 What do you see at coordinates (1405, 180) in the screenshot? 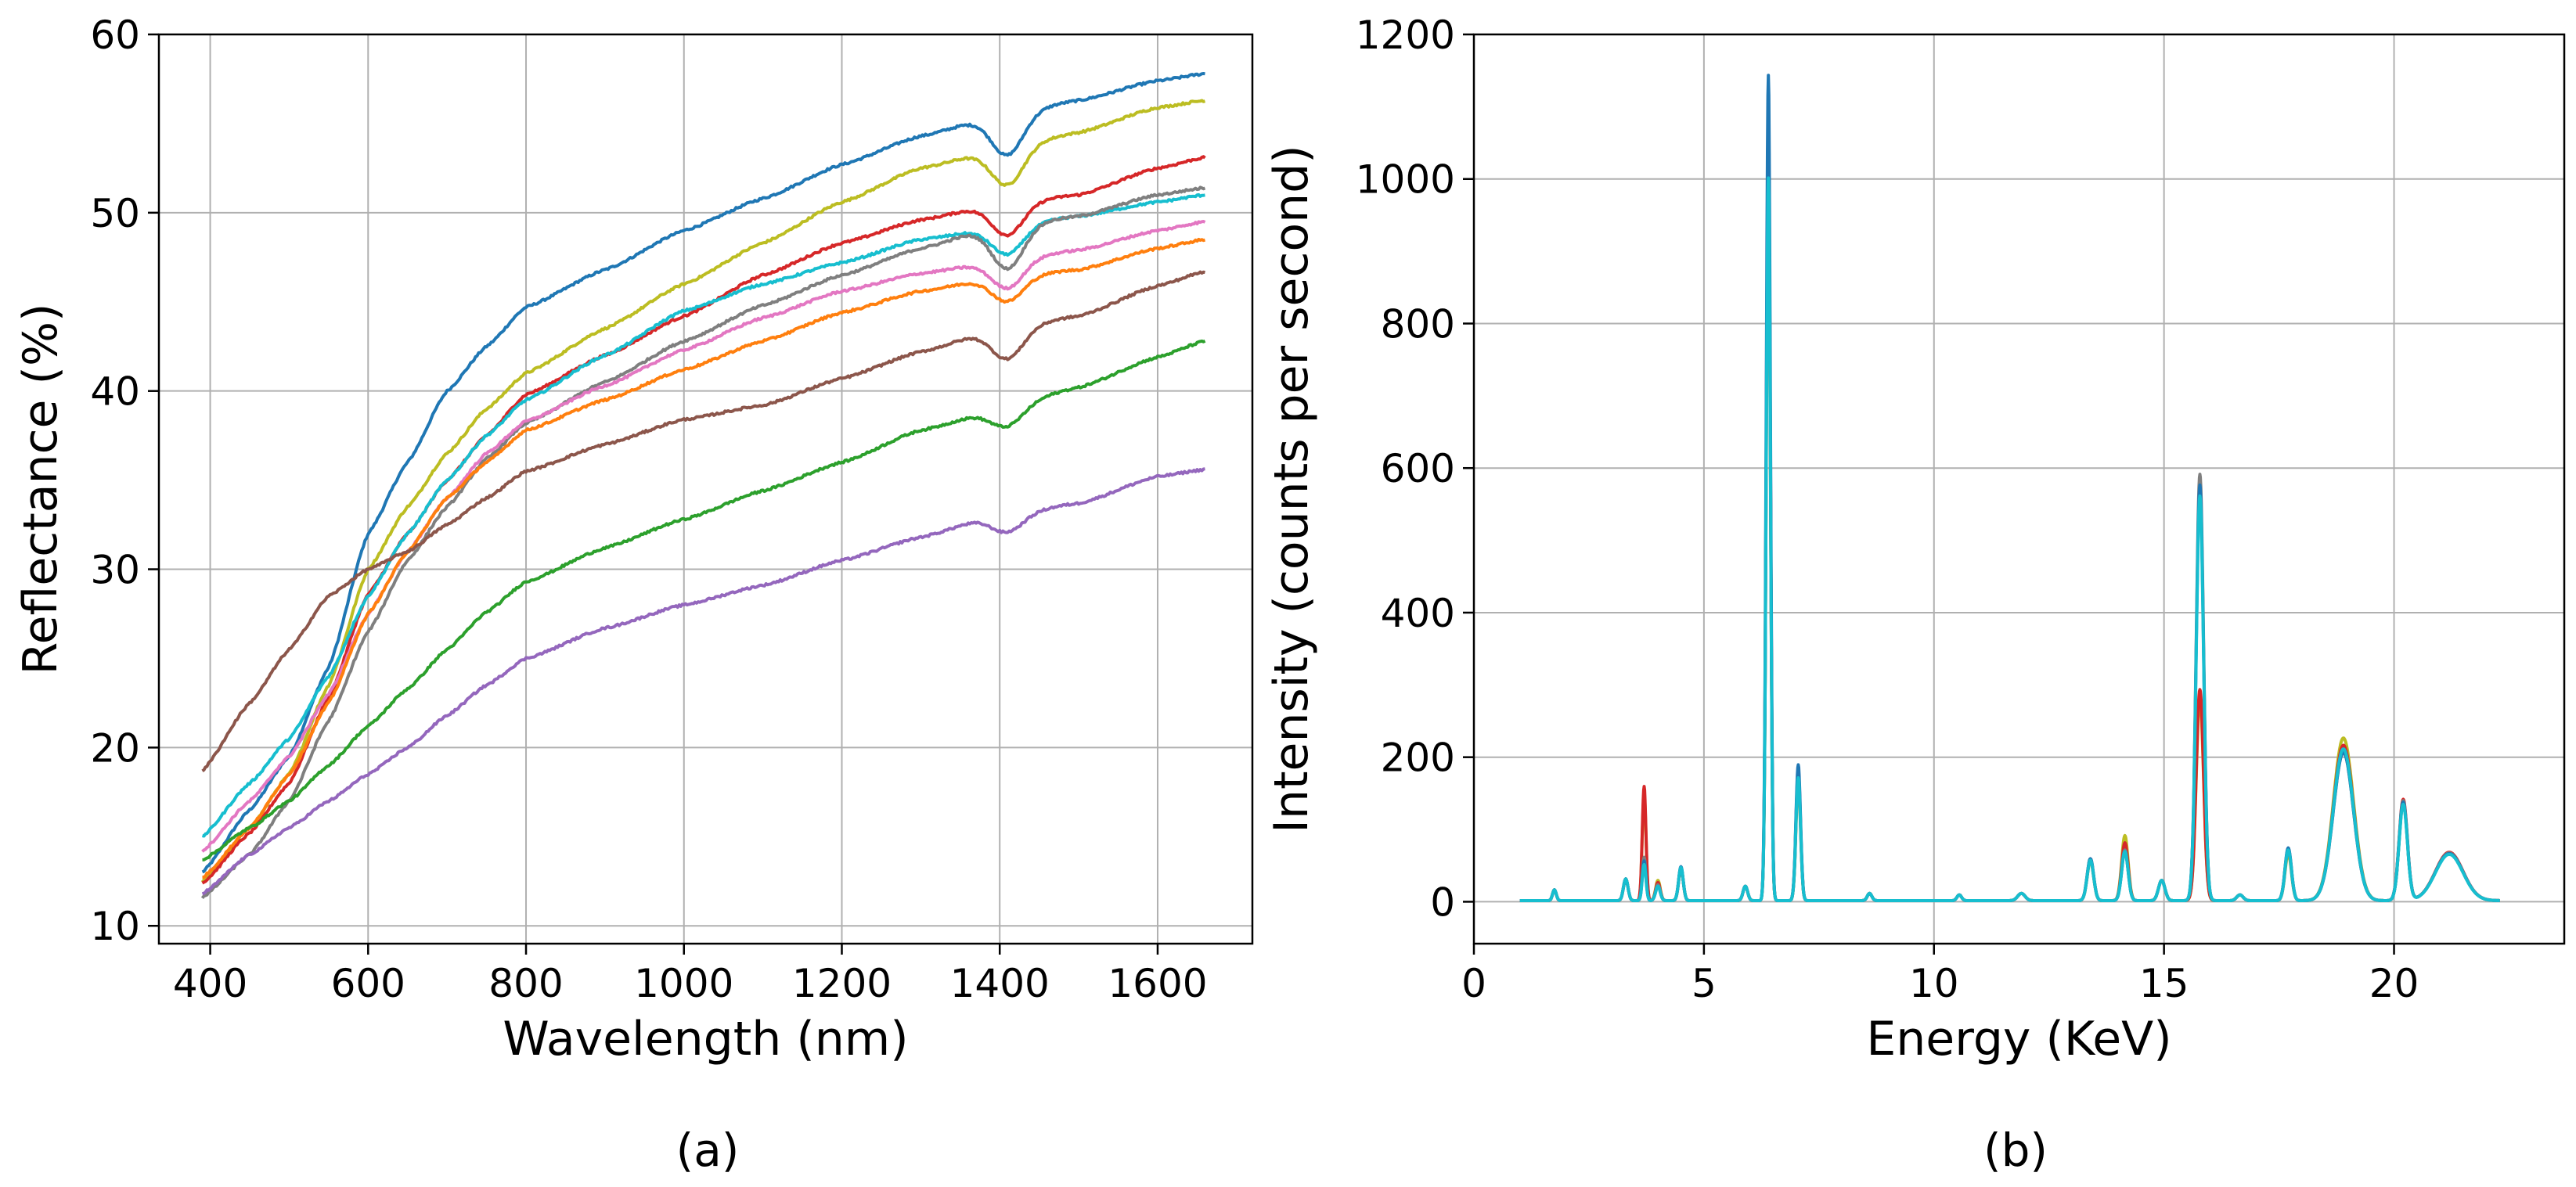
I see `y-tick-label: 1000` at bounding box center [1405, 180].